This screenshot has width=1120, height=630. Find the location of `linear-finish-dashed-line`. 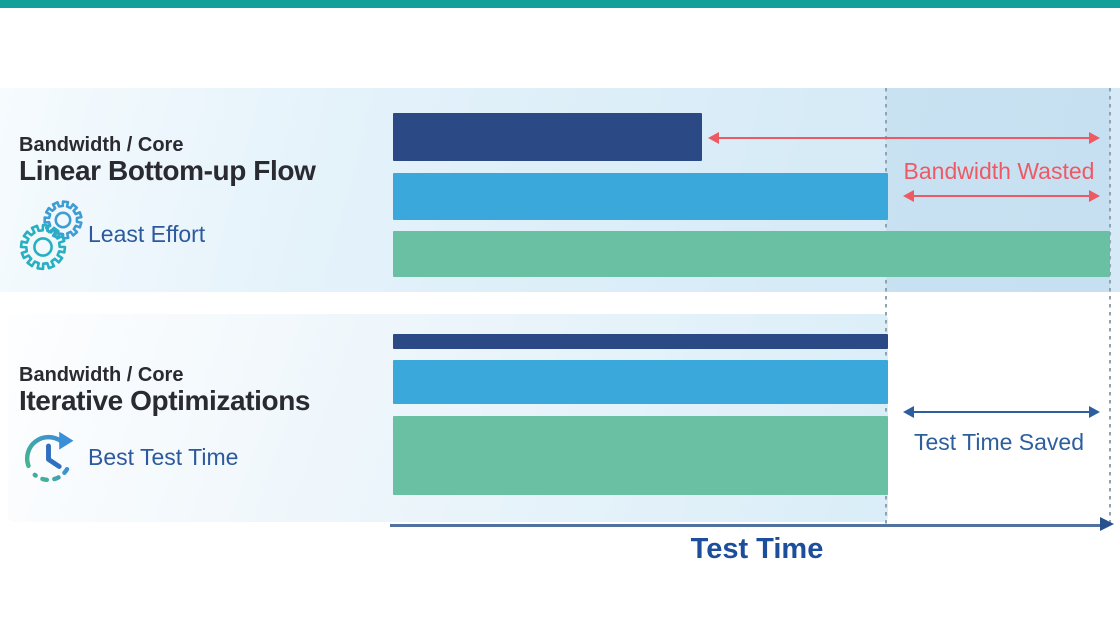

linear-finish-dashed-line is located at coordinates (1110, 306).